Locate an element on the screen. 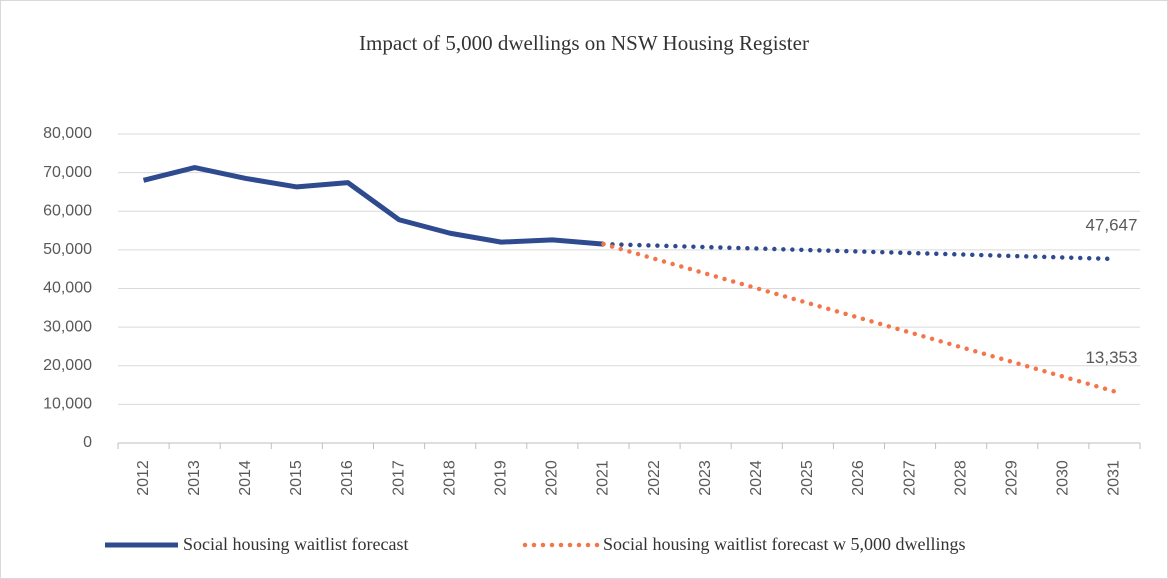 Image resolution: width=1168 pixels, height=579 pixels. x-tick-label: 2015 is located at coordinates (296, 478).